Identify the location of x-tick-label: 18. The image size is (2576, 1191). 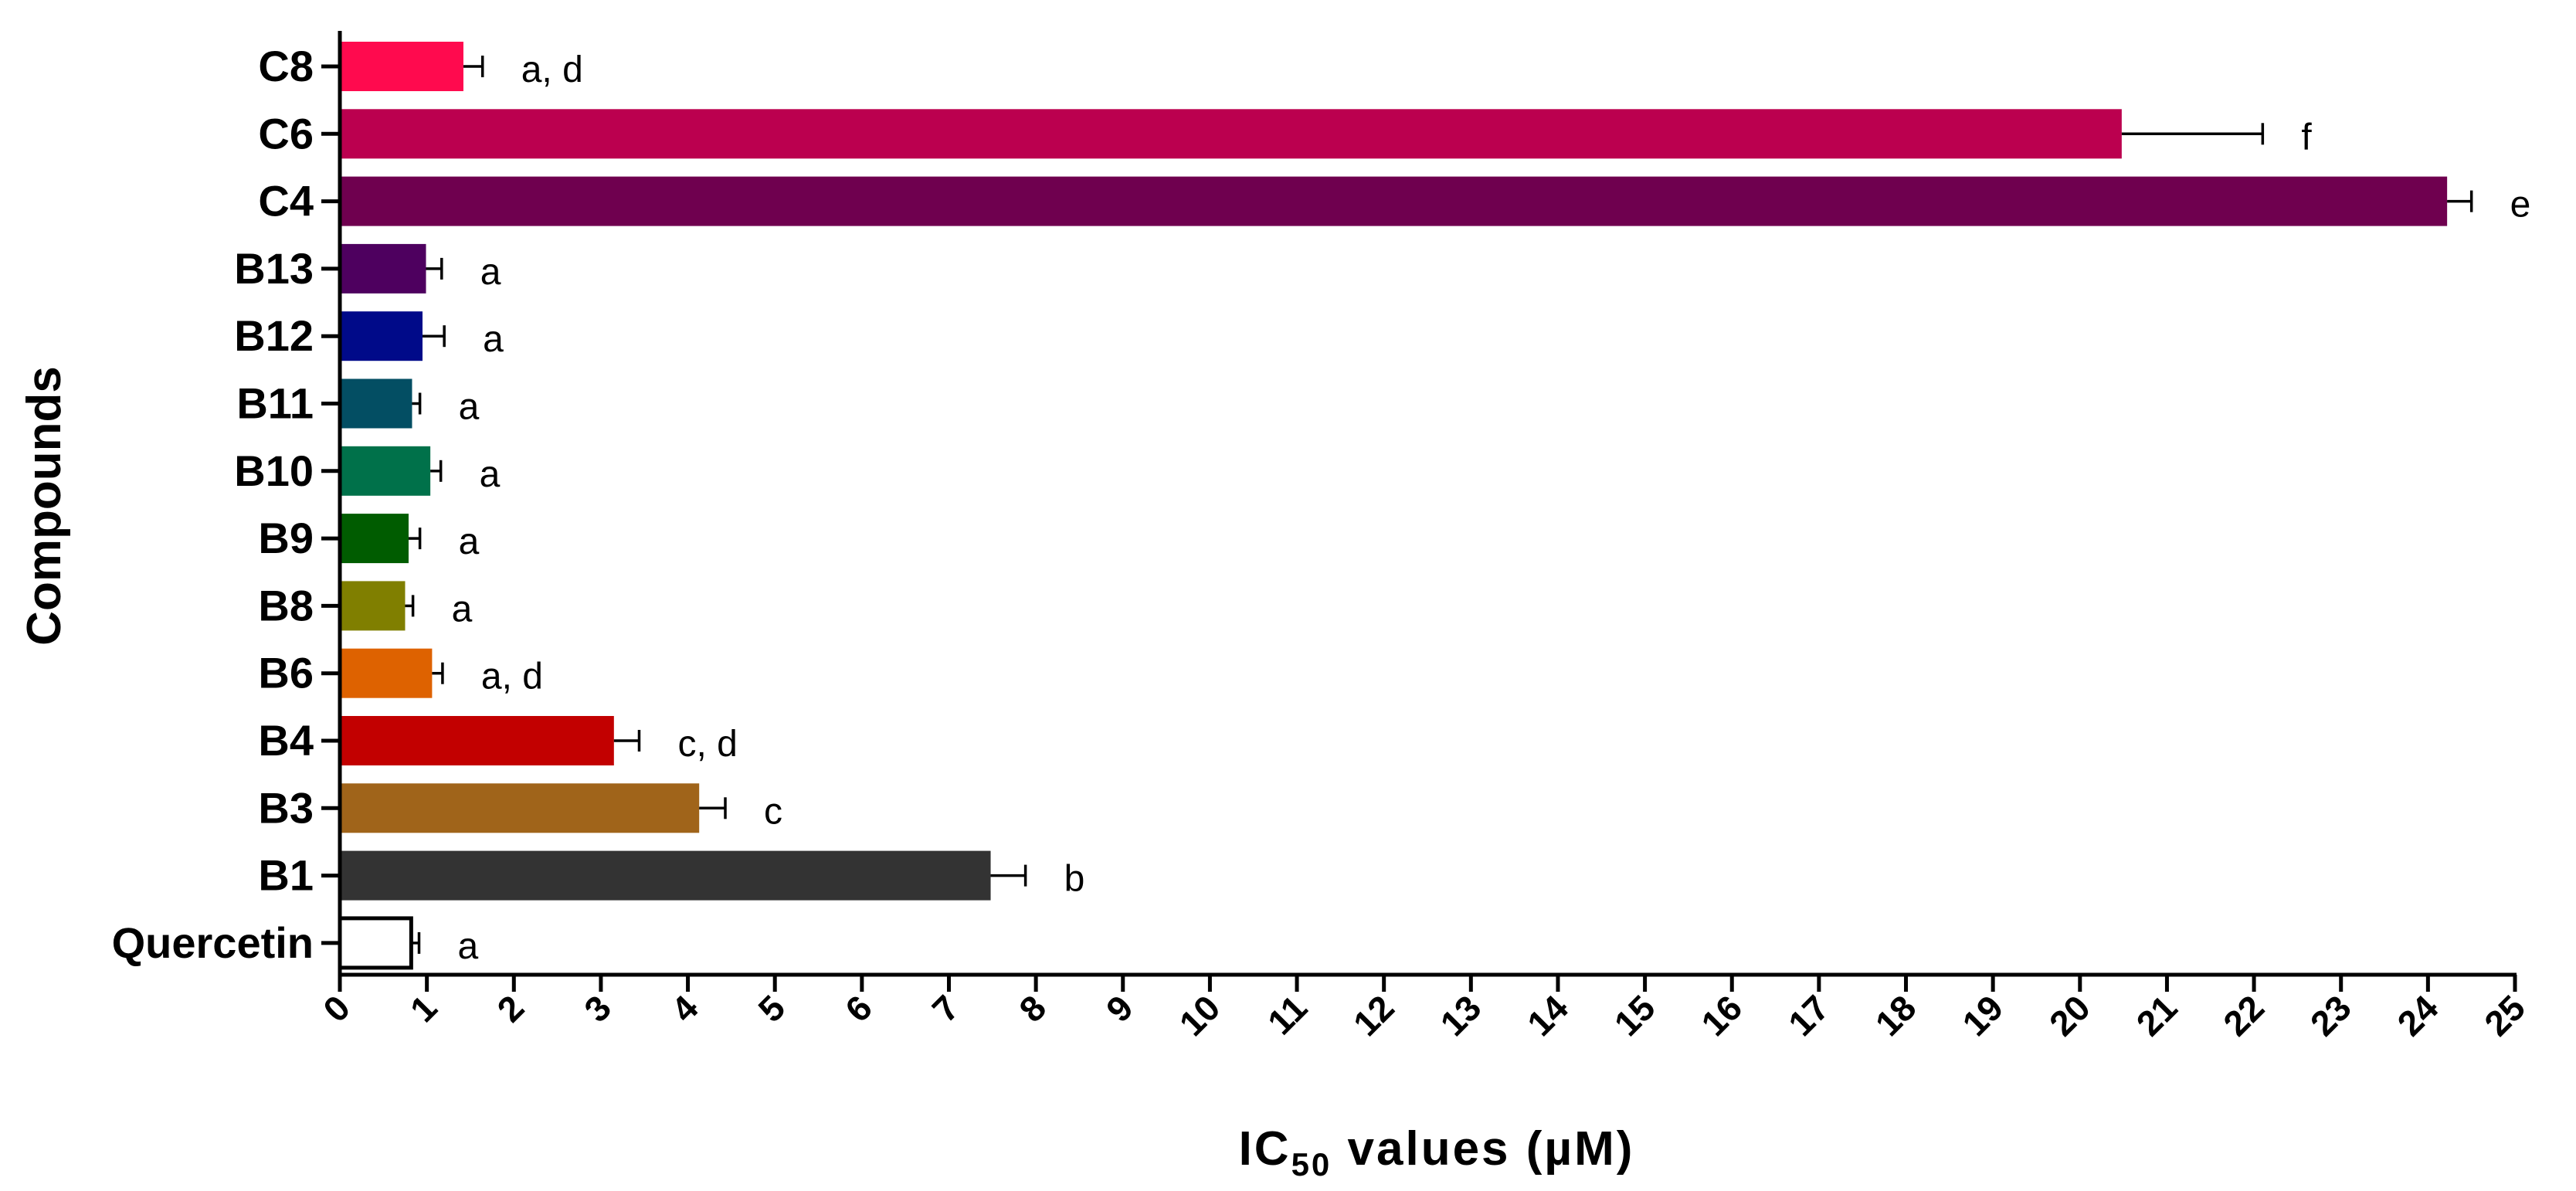
(1896, 1015).